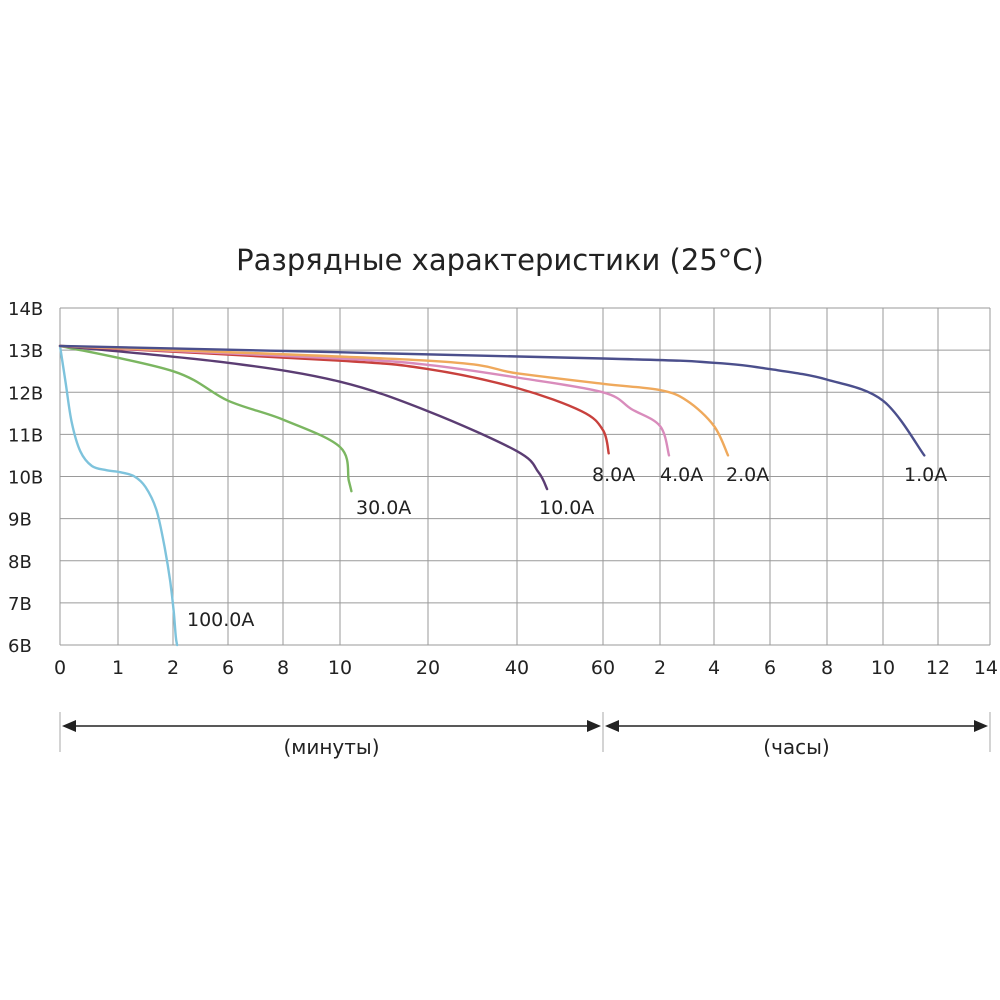 This screenshot has height=1000, width=1000. What do you see at coordinates (118, 495) in the screenshot?
I see `series-line-100.0A` at bounding box center [118, 495].